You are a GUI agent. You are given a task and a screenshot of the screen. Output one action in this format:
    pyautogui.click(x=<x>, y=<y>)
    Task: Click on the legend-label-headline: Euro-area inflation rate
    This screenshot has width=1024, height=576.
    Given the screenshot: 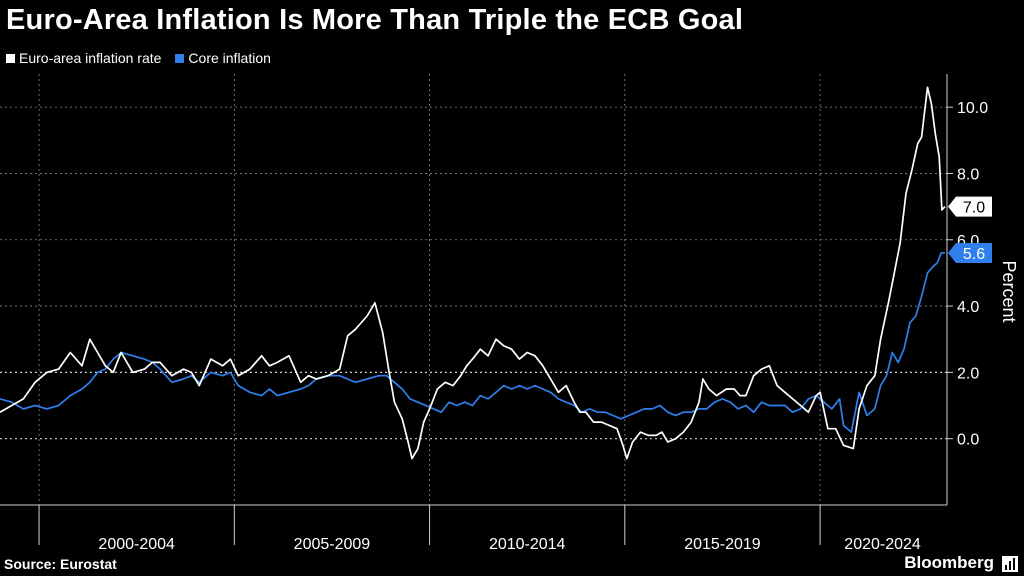 What is the action you would take?
    pyautogui.click(x=90, y=58)
    